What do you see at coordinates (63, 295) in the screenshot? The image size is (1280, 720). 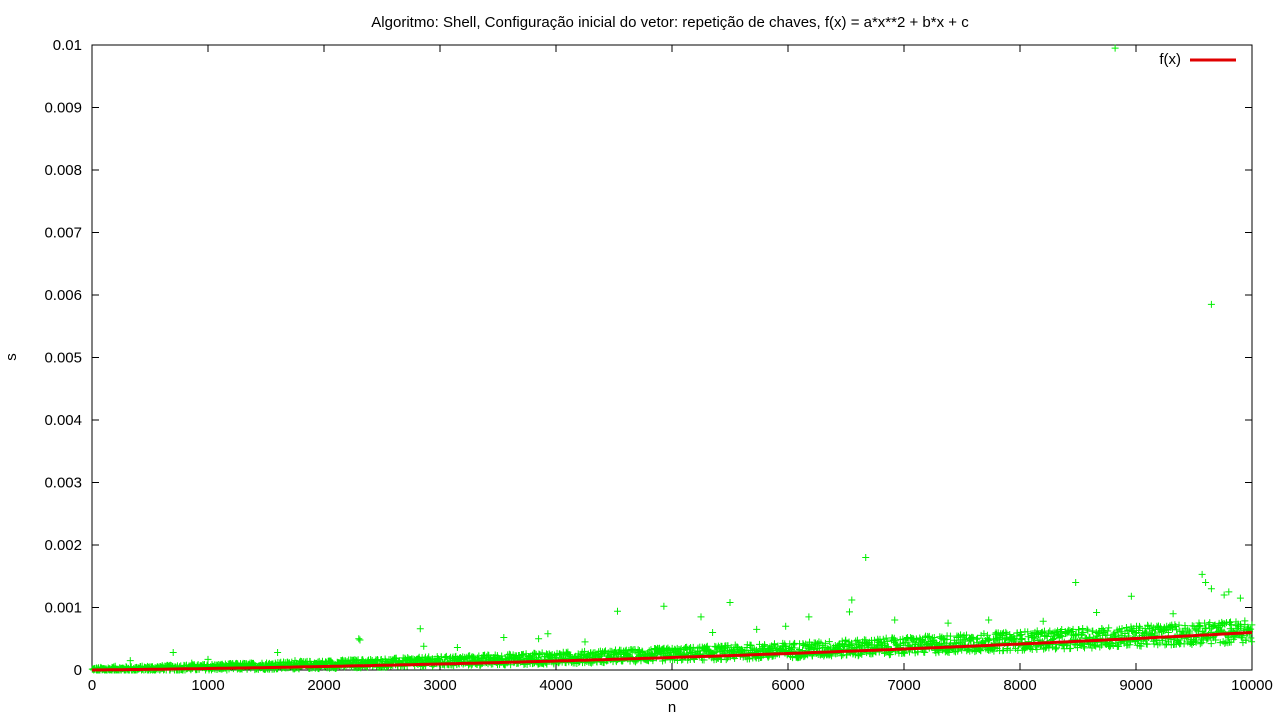 I see `y-tick-label: 0.006` at bounding box center [63, 295].